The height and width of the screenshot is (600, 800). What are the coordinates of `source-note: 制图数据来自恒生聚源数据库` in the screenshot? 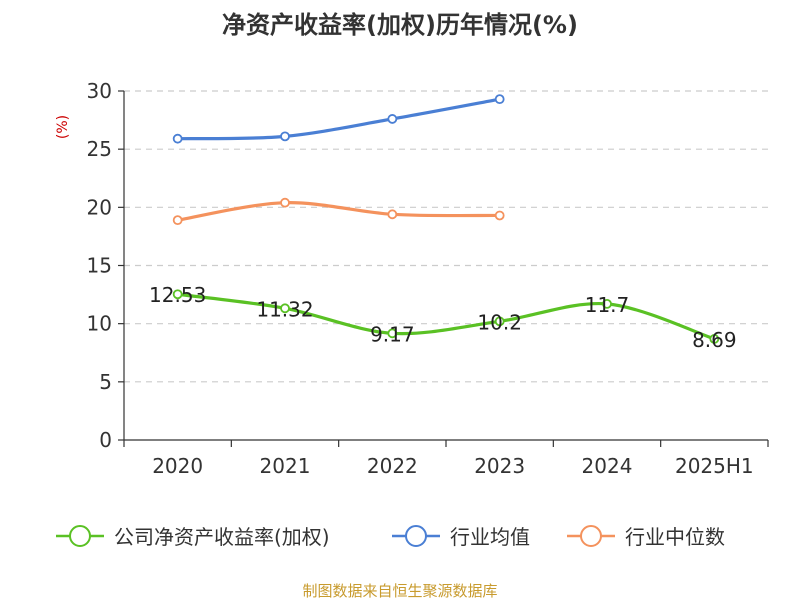 It's located at (399, 591).